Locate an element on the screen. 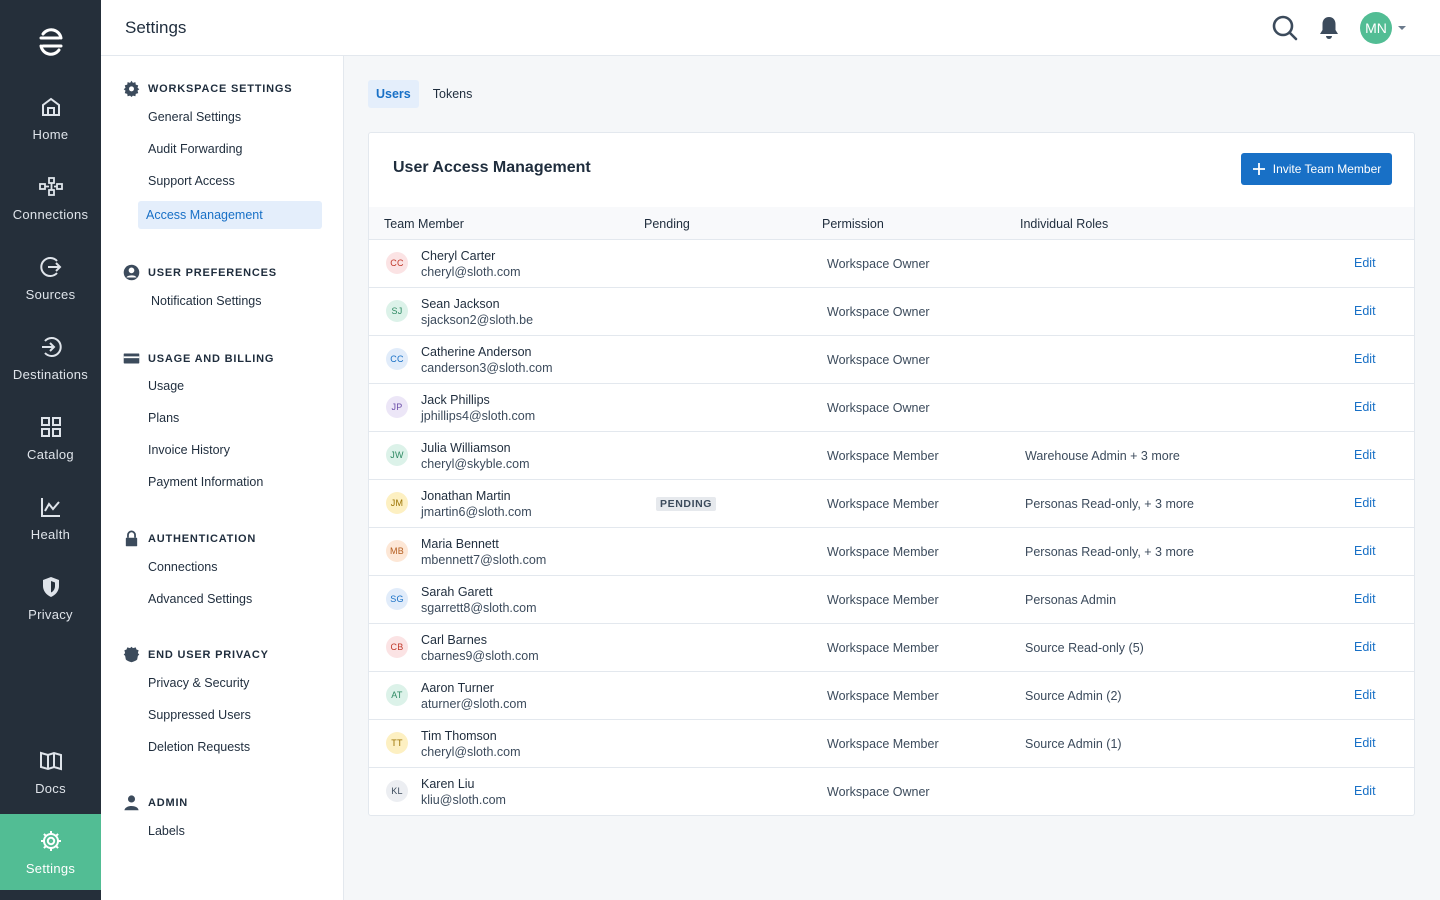  nav-payment-information: Payment Information is located at coordinates (206, 482).